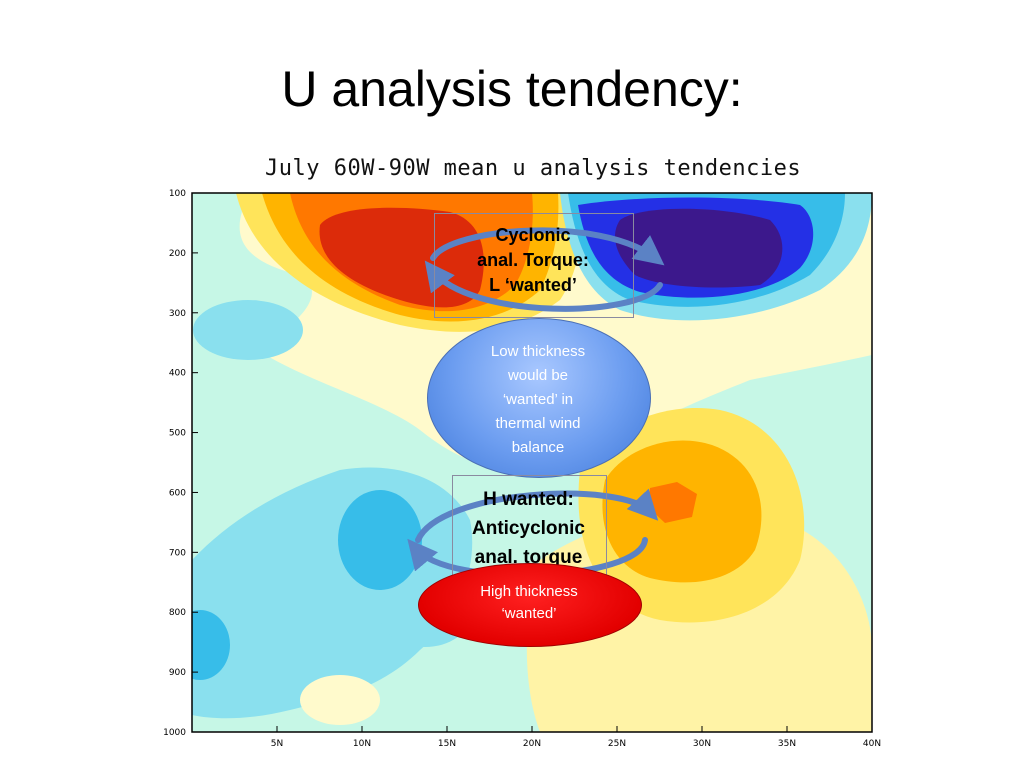 The width and height of the screenshot is (1024, 768). Describe the element at coordinates (362, 744) in the screenshot. I see `x-tick-label: 10N` at that location.